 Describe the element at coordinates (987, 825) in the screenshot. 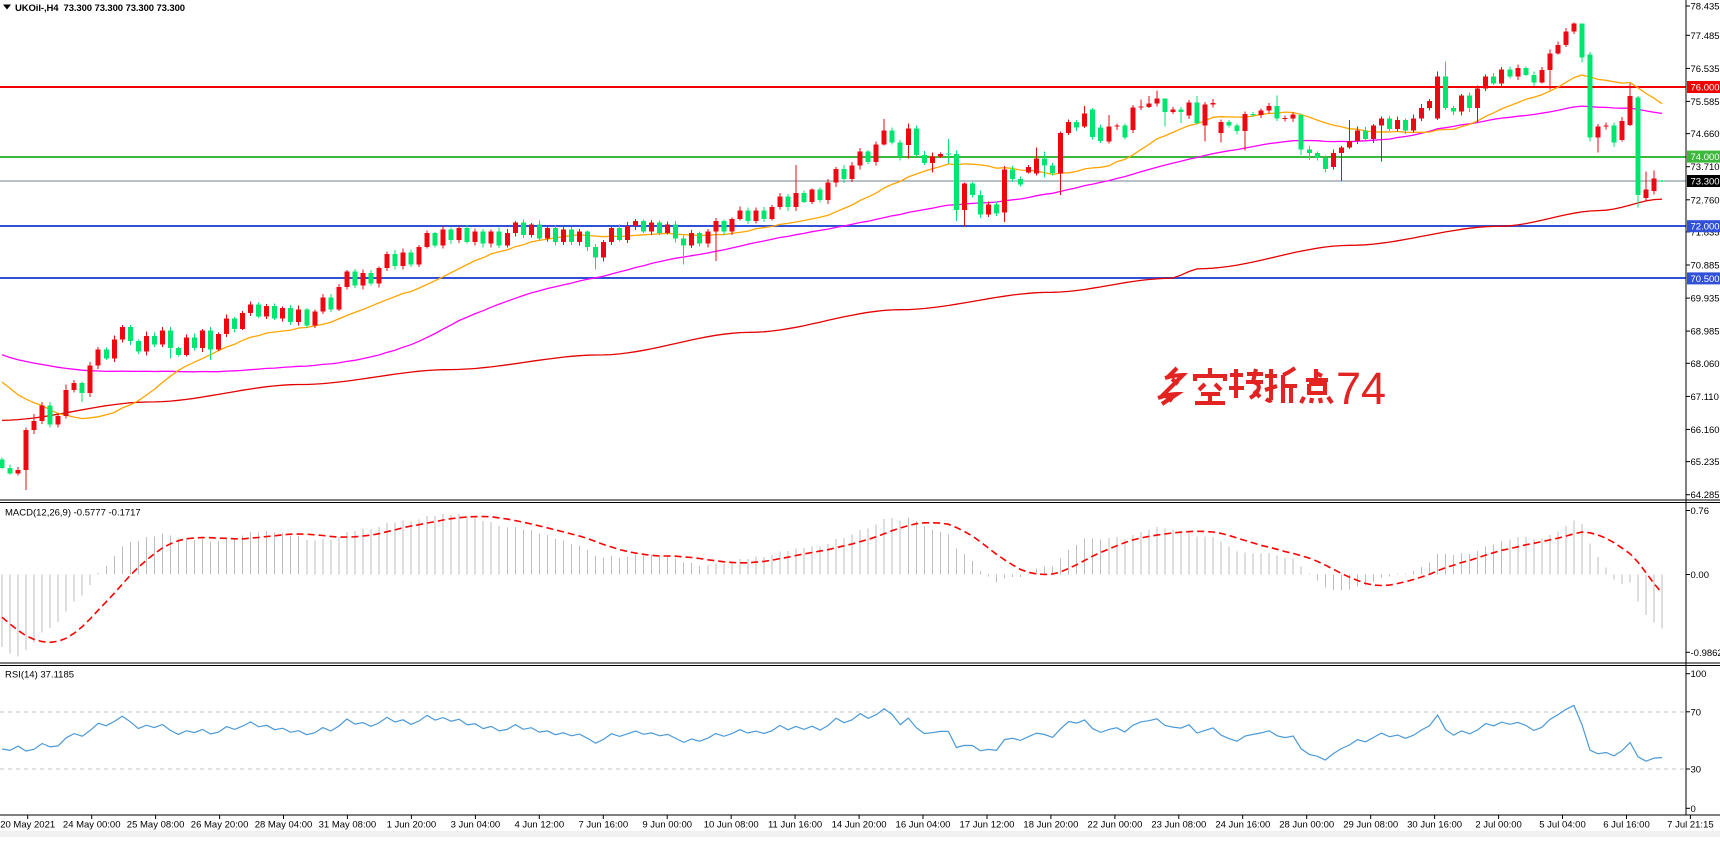

I see `svg-text: 17 Jun 12:00` at that location.